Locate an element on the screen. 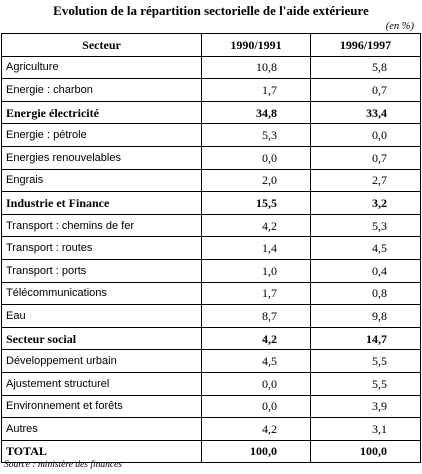 This screenshot has width=422, height=474. row-label: Ajustement structurel is located at coordinates (101, 383).